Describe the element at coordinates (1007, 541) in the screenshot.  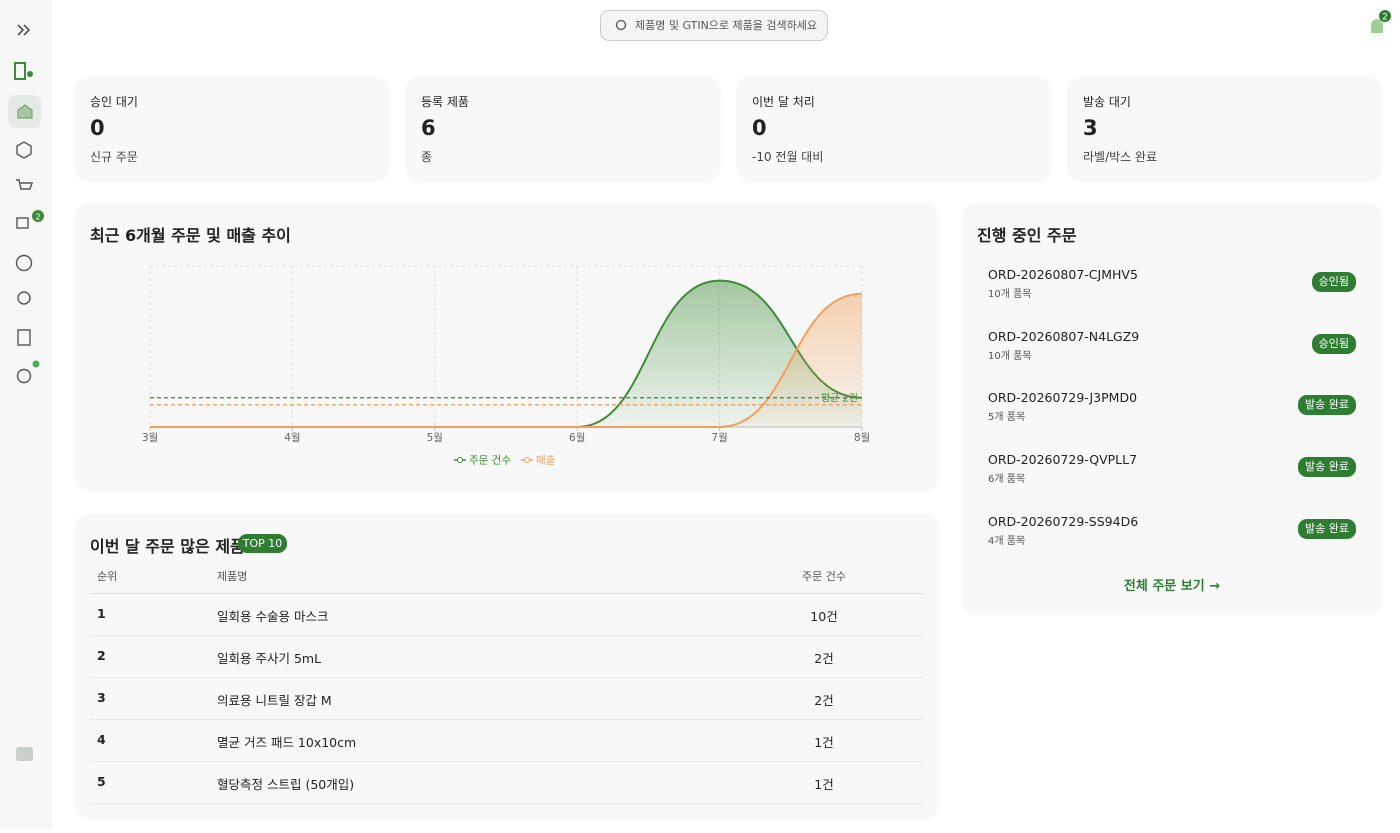
I see `order-count: 4개 품목` at that location.